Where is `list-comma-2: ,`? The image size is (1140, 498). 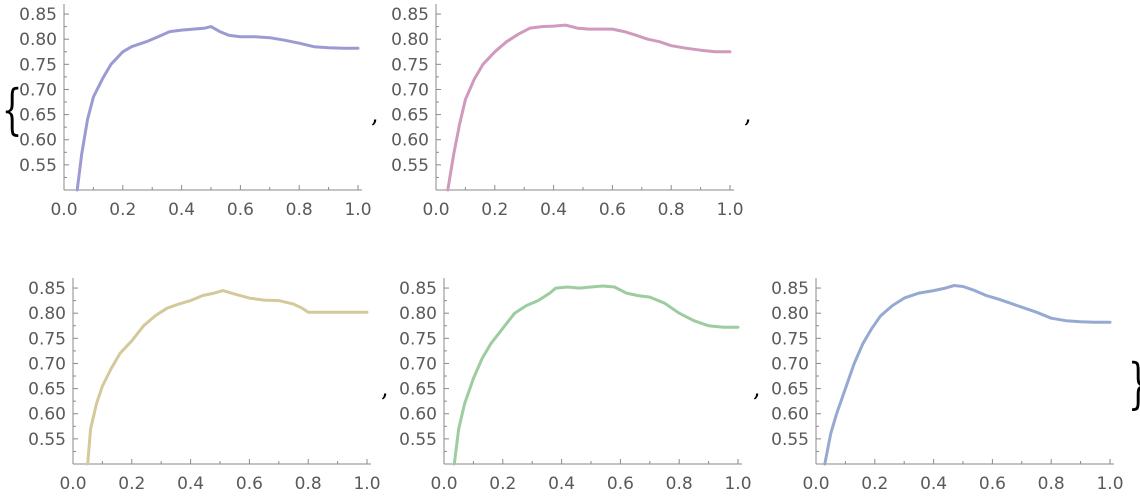
list-comma-2: , is located at coordinates (748, 114).